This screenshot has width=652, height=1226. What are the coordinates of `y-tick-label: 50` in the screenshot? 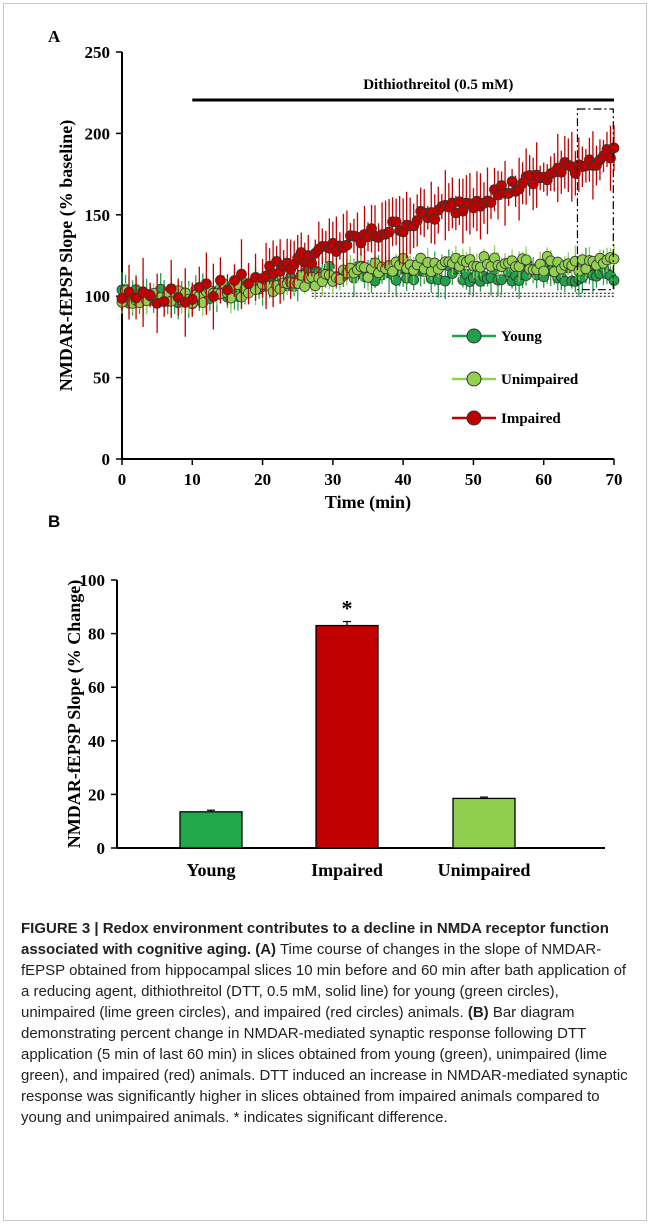 It's located at (101, 378).